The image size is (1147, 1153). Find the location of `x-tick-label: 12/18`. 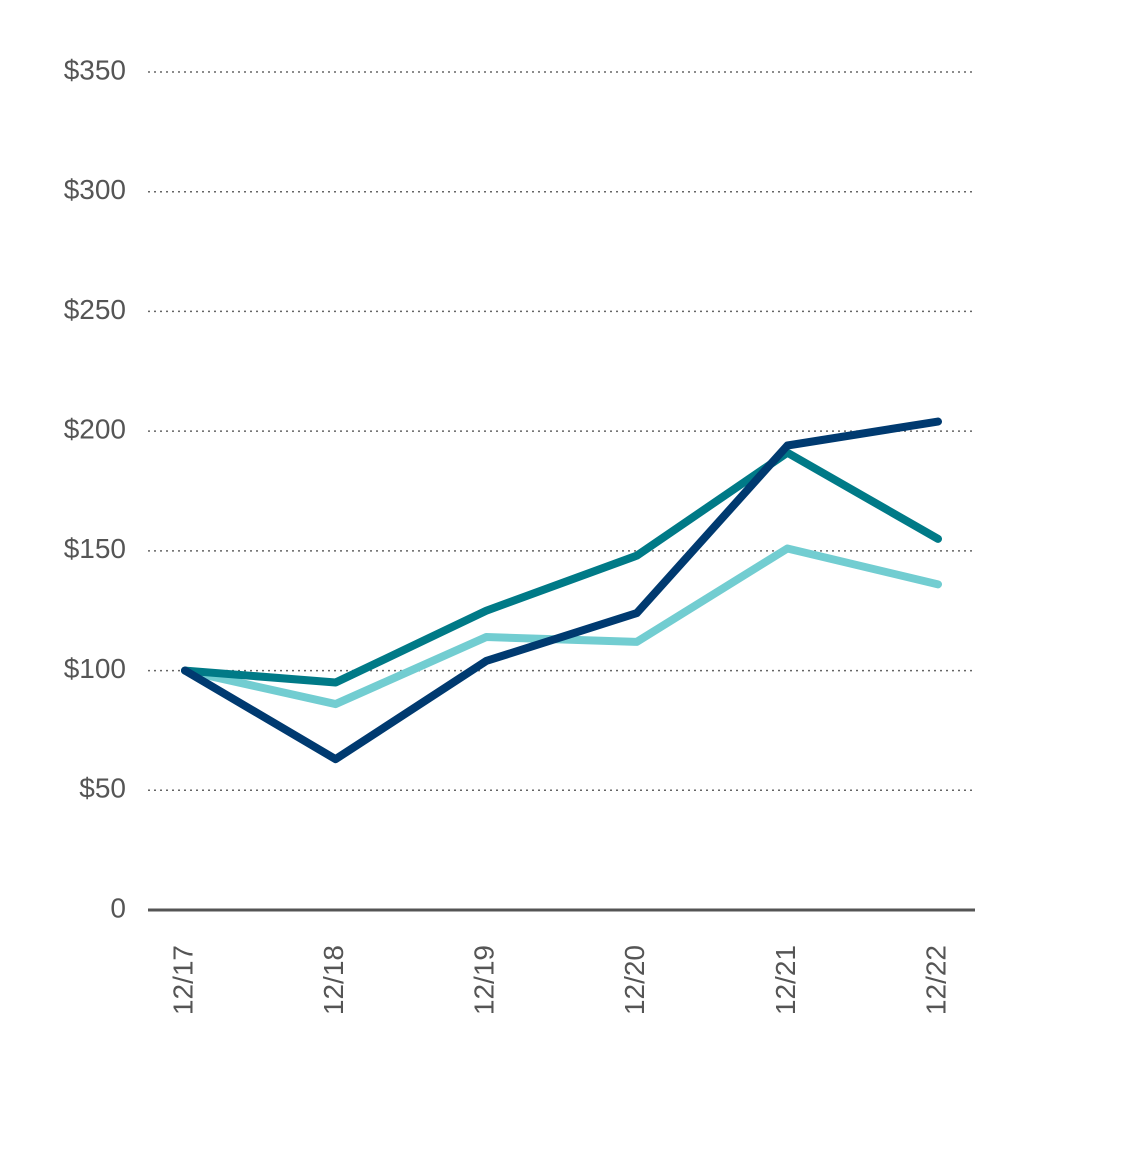

x-tick-label: 12/18 is located at coordinates (333, 980).